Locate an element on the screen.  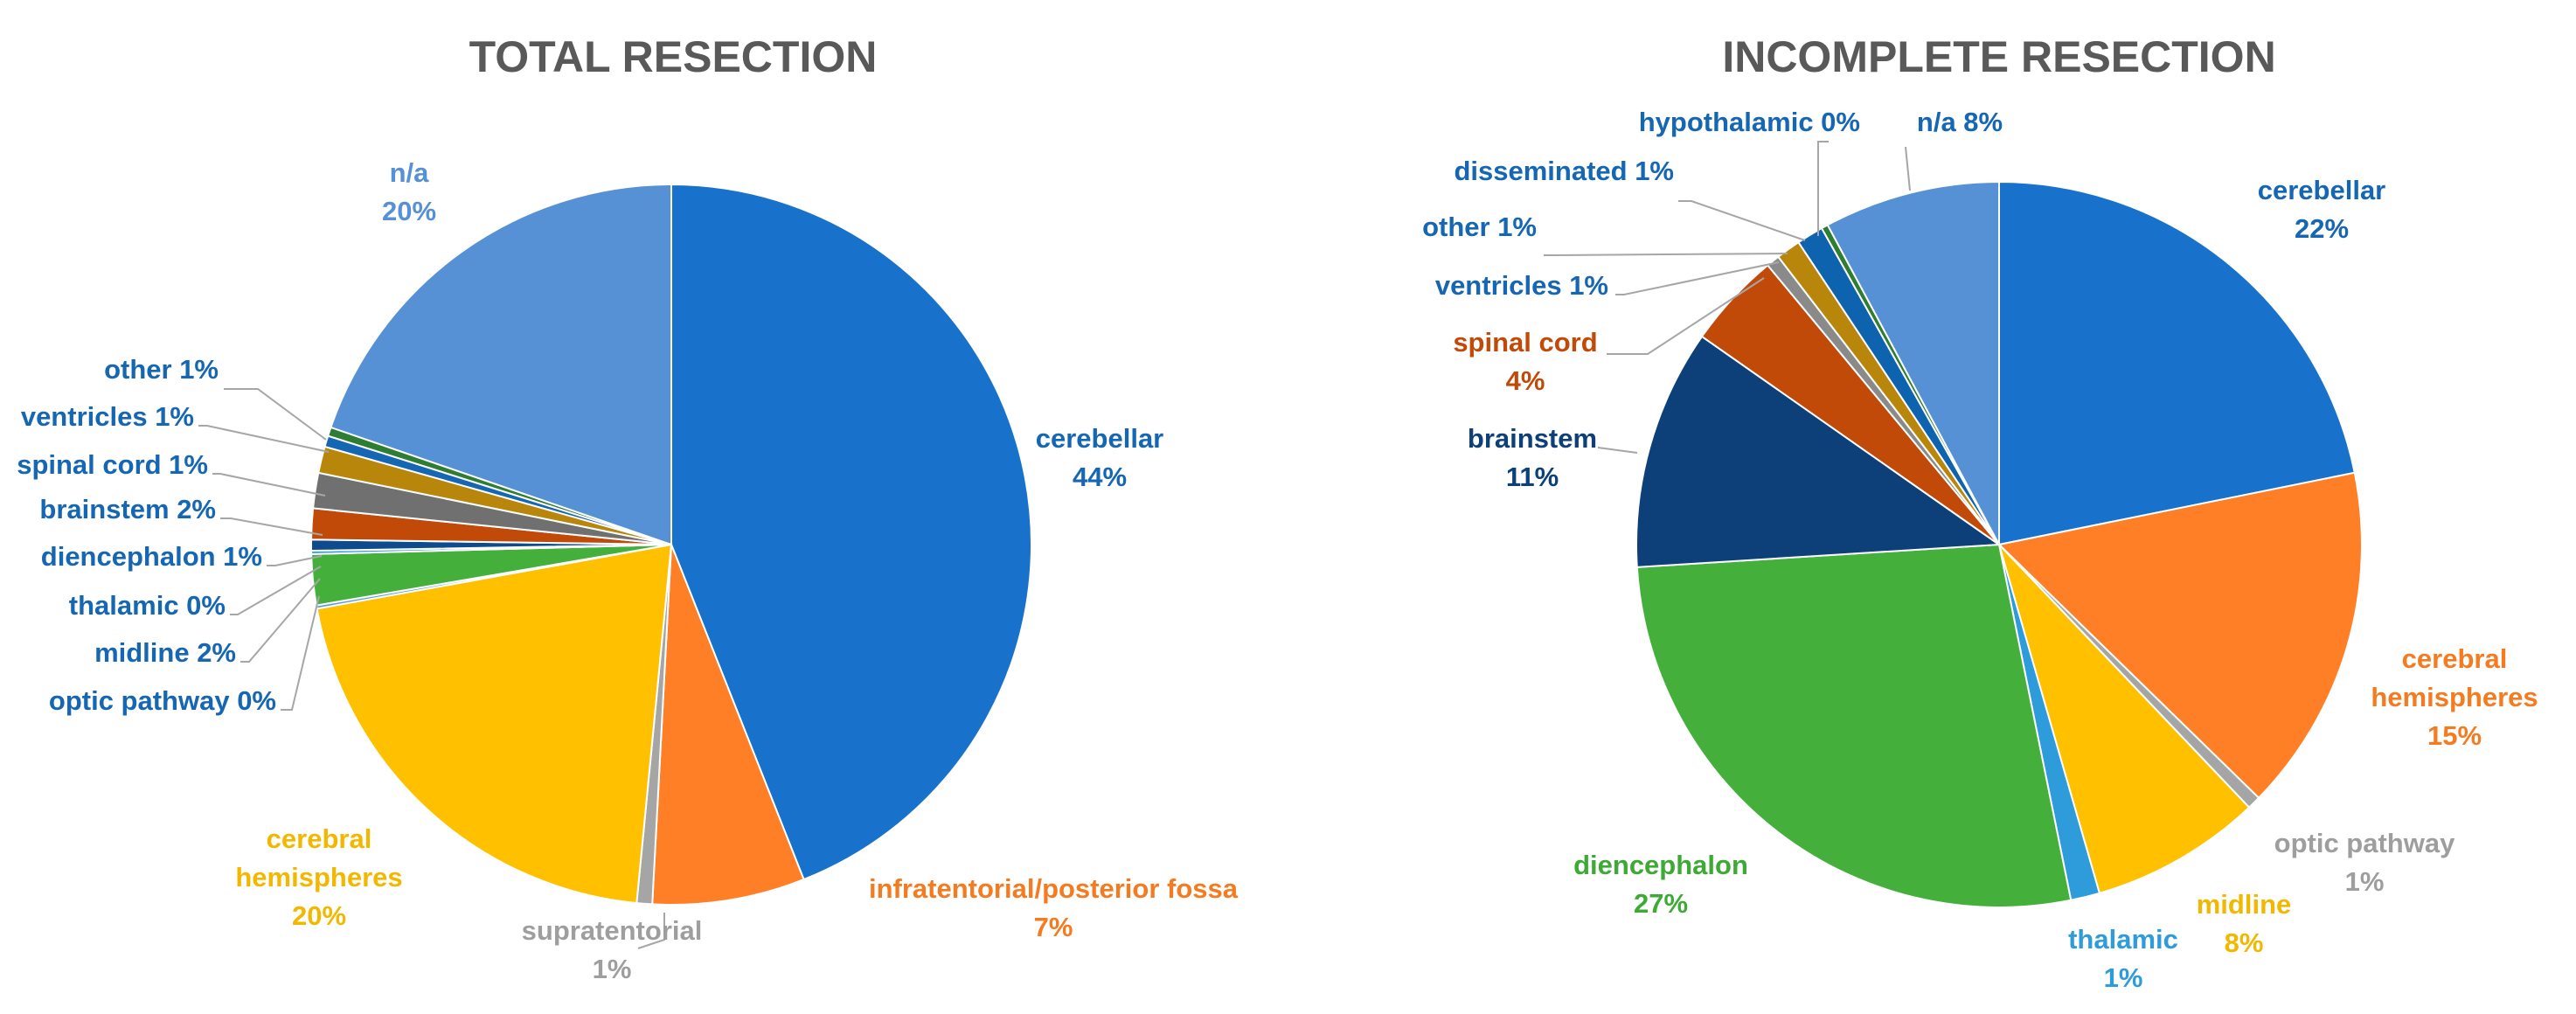
slice-label: diencephalon 1% is located at coordinates (151, 557).